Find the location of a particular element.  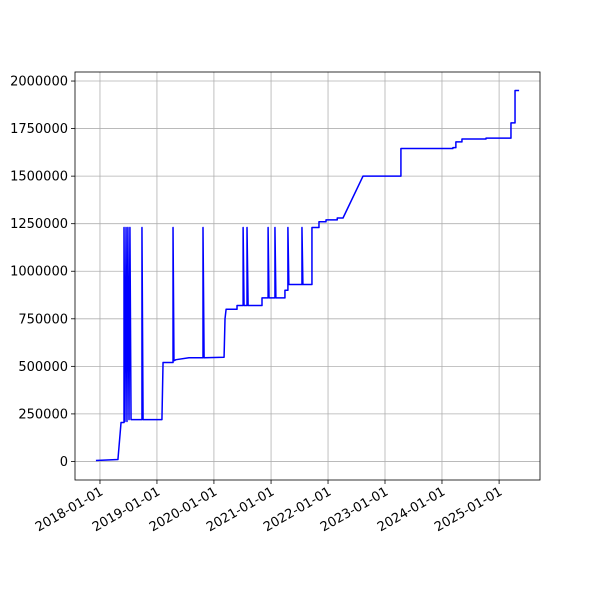

y-tick-label: 500000 is located at coordinates (43, 367).